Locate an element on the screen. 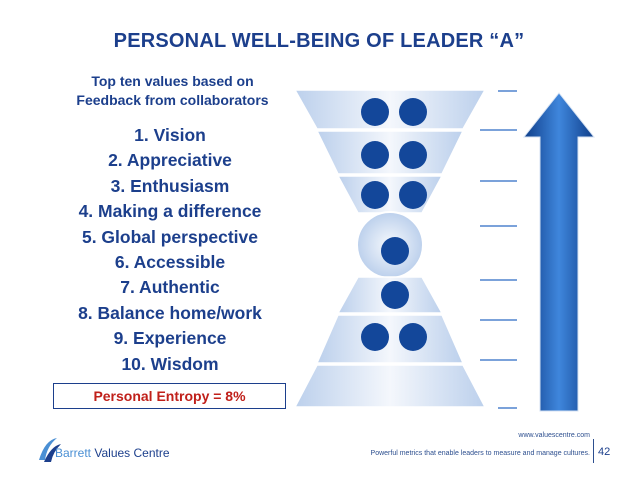 This screenshot has width=638, height=478. footer-divider is located at coordinates (593, 451).